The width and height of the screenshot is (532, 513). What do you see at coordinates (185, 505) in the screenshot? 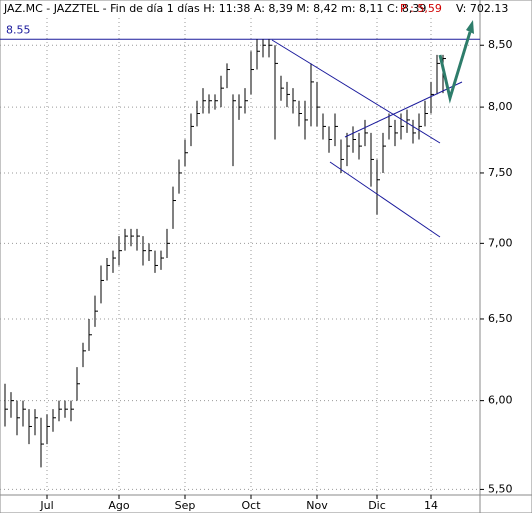
I see `x-tick-label: Sep` at bounding box center [185, 505].